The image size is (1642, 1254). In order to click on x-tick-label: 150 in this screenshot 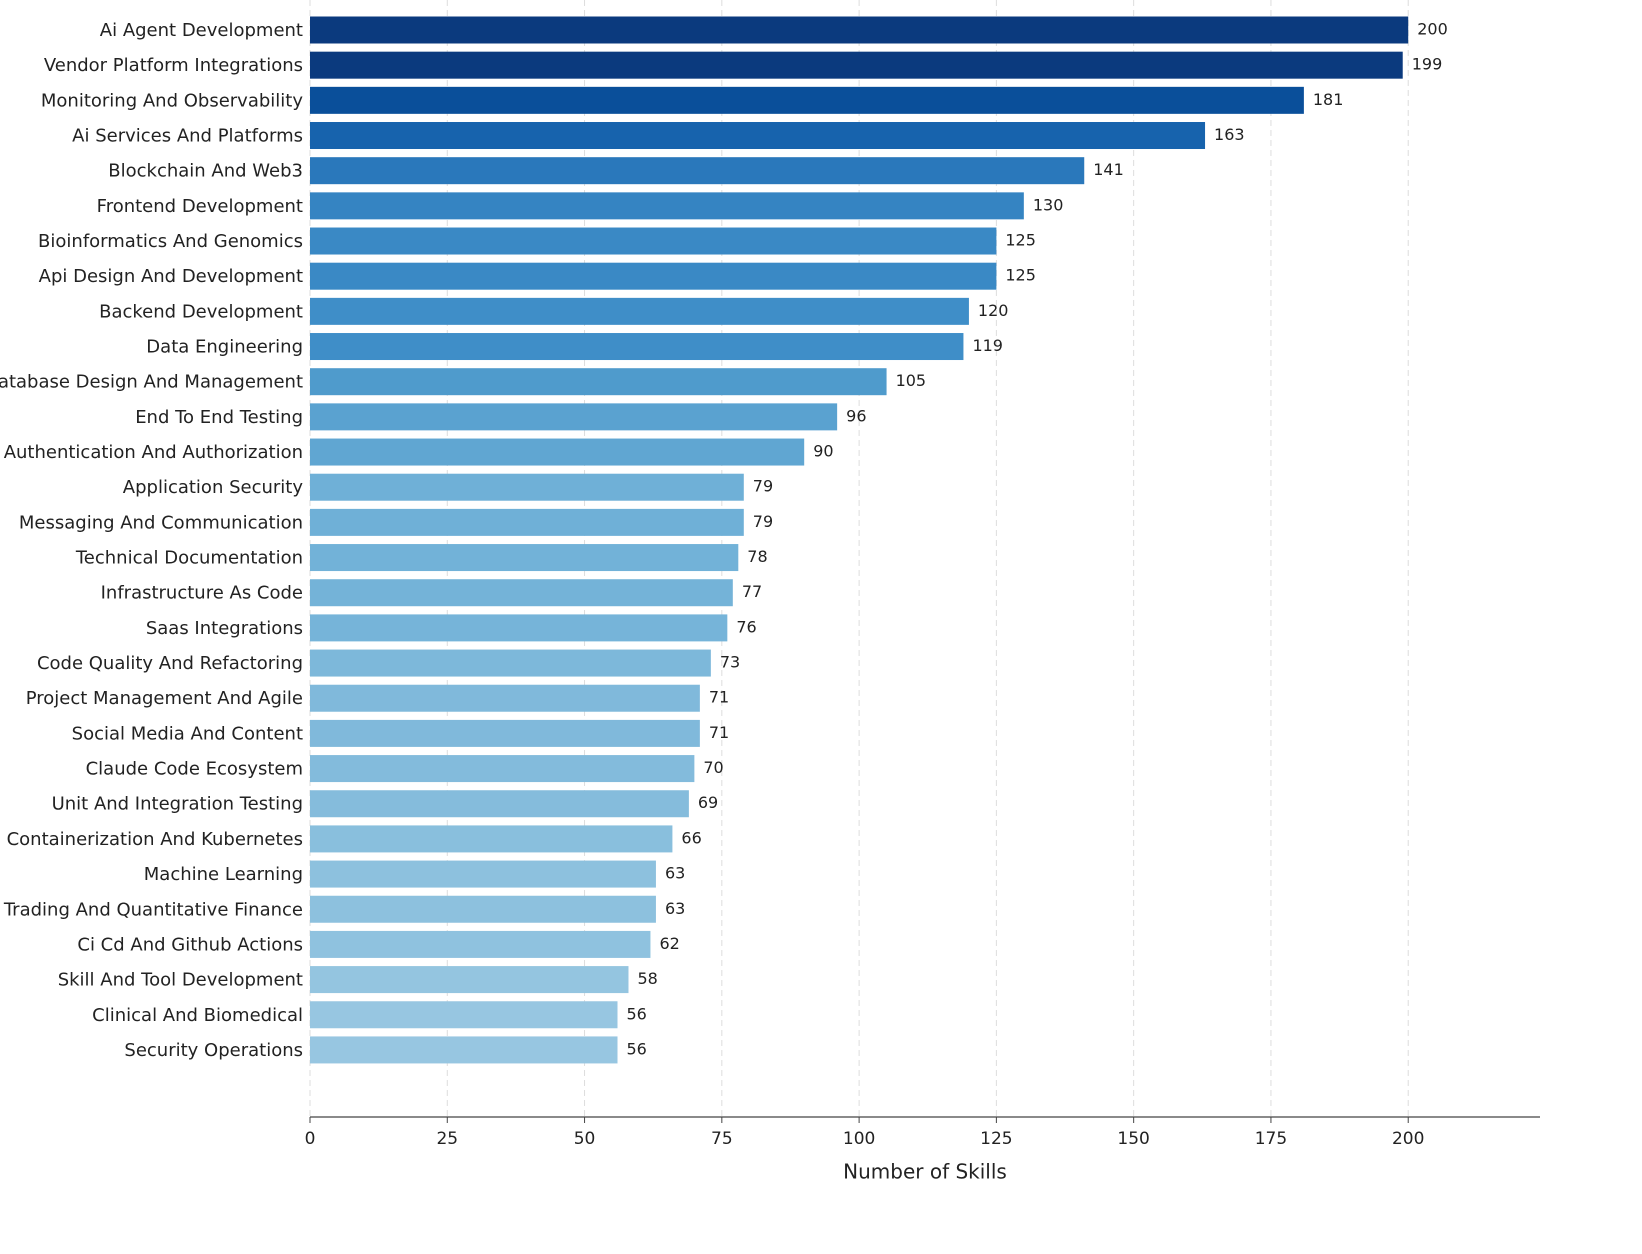, I will do `click(1133, 1139)`.